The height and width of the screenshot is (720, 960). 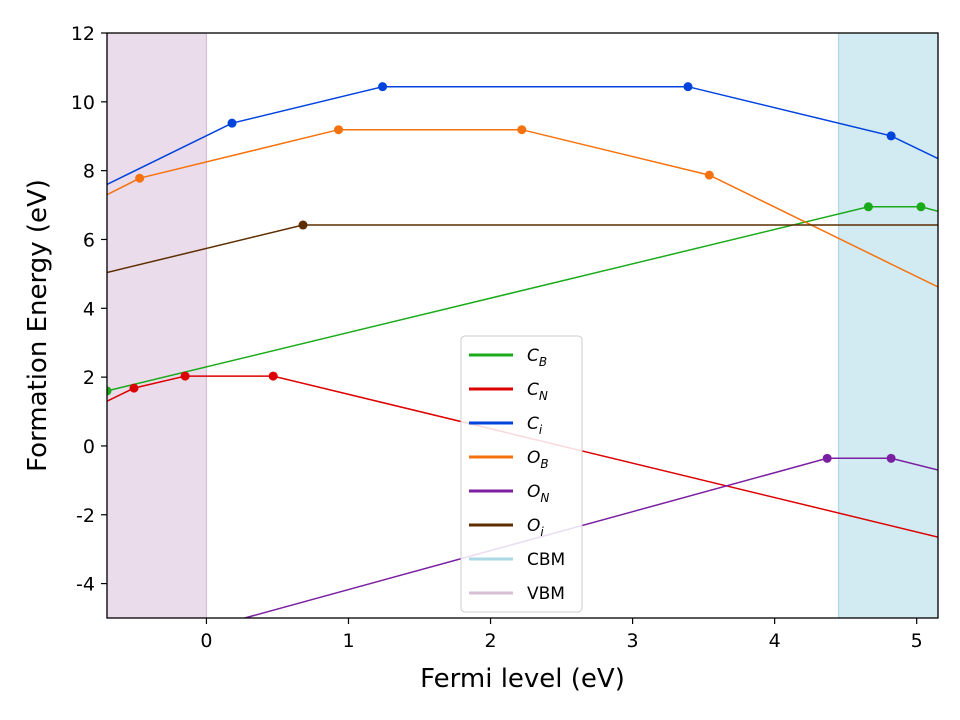 I want to click on x-tick-label: 0, so click(x=206, y=641).